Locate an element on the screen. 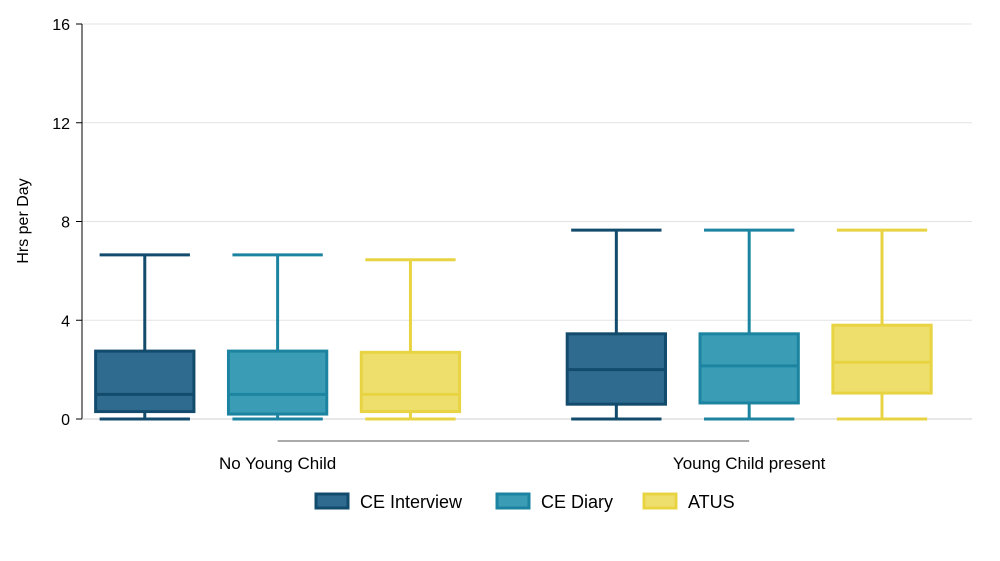  category-label: Young Child present is located at coordinates (749, 463).